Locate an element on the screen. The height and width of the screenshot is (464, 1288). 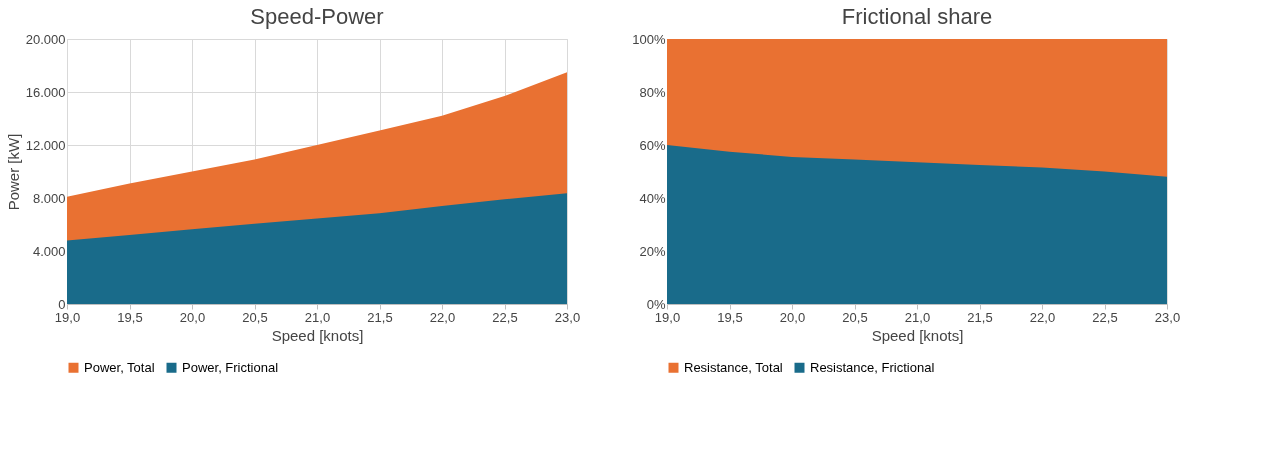
y-tick-label: 8.000 is located at coordinates (49, 198).